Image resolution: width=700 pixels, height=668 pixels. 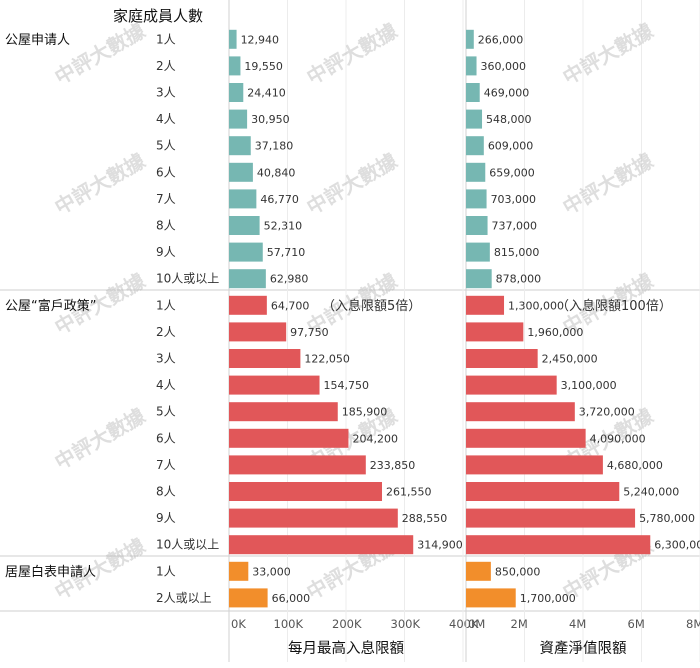 What do you see at coordinates (504, 66) in the screenshot?
I see `asset-value-label: 360,000` at bounding box center [504, 66].